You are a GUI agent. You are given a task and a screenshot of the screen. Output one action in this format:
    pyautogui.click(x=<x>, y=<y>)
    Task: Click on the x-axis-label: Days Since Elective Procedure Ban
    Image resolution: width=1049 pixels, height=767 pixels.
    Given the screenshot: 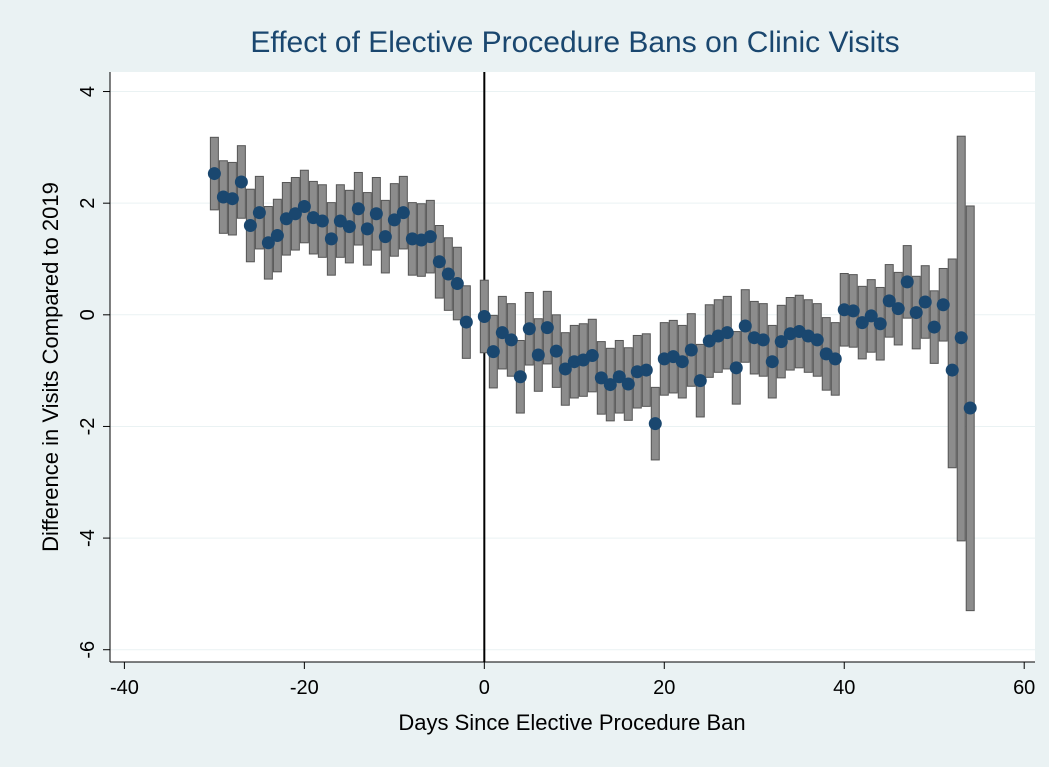 What is the action you would take?
    pyautogui.click(x=571, y=722)
    